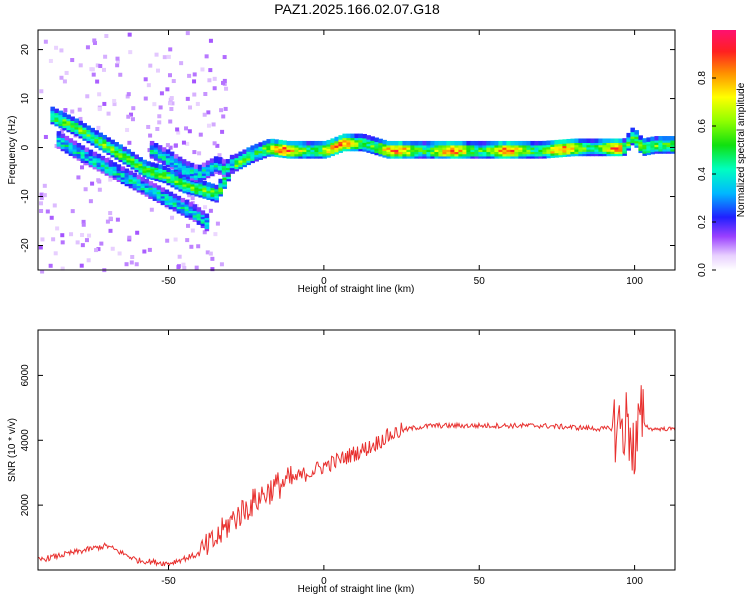 Image resolution: width=750 pixels, height=600 pixels. I want to click on y-tick-label: 4000, so click(25, 440).